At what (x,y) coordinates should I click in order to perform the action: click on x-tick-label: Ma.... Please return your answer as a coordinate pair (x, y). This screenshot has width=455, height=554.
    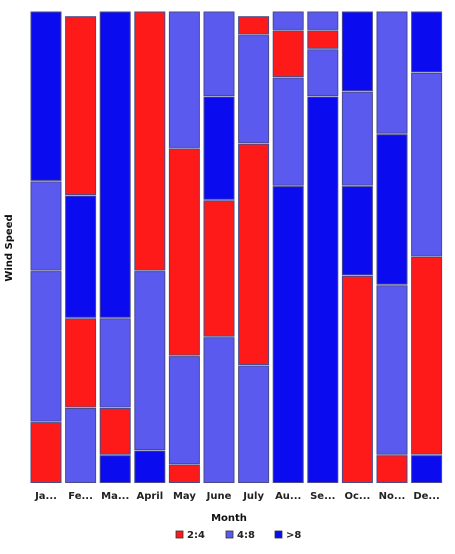
    Looking at the image, I should click on (115, 496).